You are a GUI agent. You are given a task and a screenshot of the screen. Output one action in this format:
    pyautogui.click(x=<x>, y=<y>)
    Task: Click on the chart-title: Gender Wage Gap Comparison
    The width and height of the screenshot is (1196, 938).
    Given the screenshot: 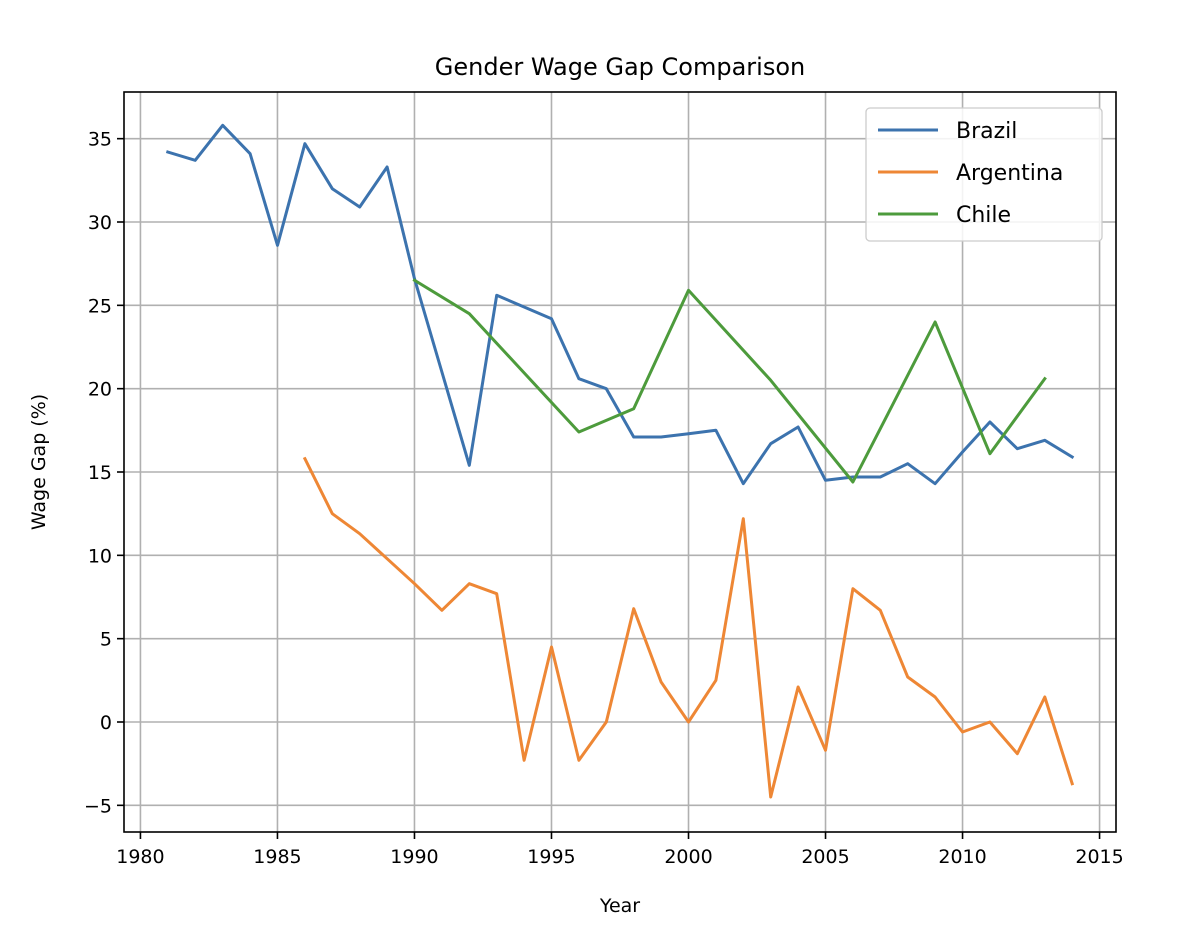 What is the action you would take?
    pyautogui.click(x=620, y=67)
    